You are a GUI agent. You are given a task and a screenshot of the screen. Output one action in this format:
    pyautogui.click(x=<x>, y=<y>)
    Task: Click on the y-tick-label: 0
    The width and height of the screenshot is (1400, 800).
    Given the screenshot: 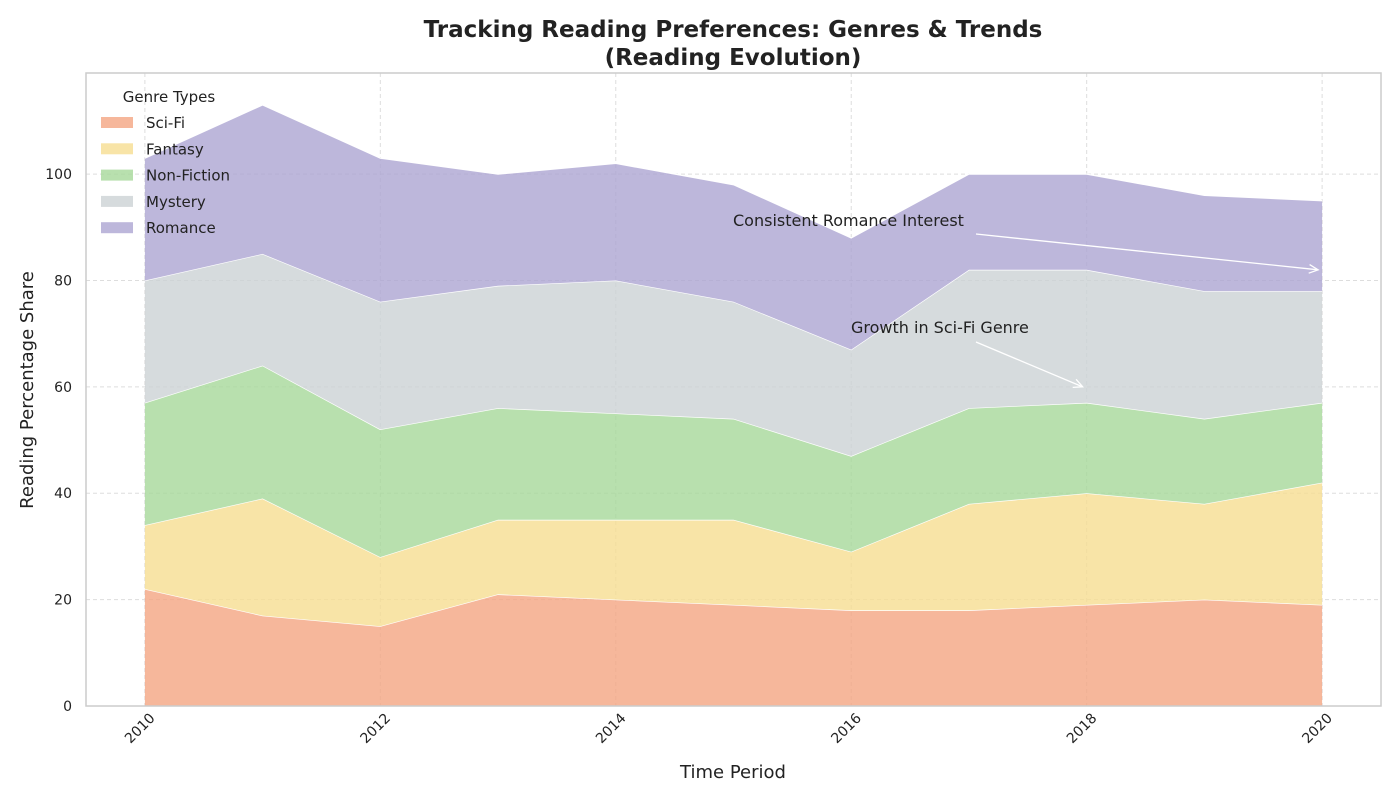 What is the action you would take?
    pyautogui.click(x=67, y=707)
    